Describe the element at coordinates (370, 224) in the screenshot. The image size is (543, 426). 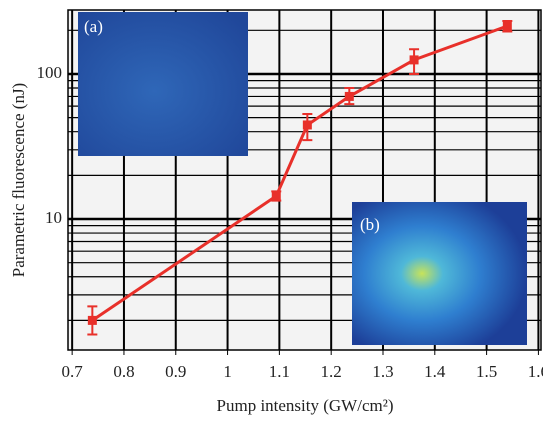
I see `inset-label: (b)` at that location.